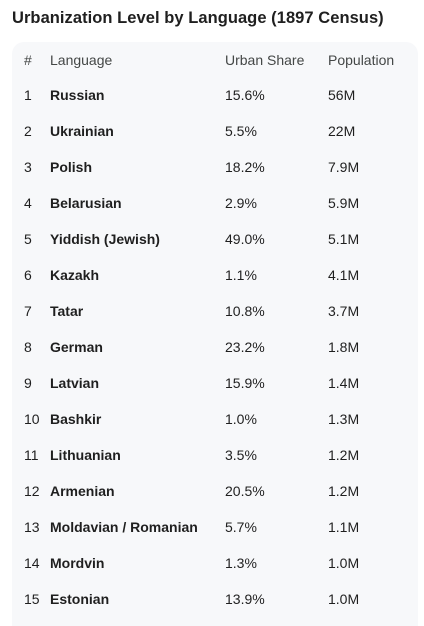  Describe the element at coordinates (344, 167) in the screenshot. I see `cell-population: 7.9M` at that location.